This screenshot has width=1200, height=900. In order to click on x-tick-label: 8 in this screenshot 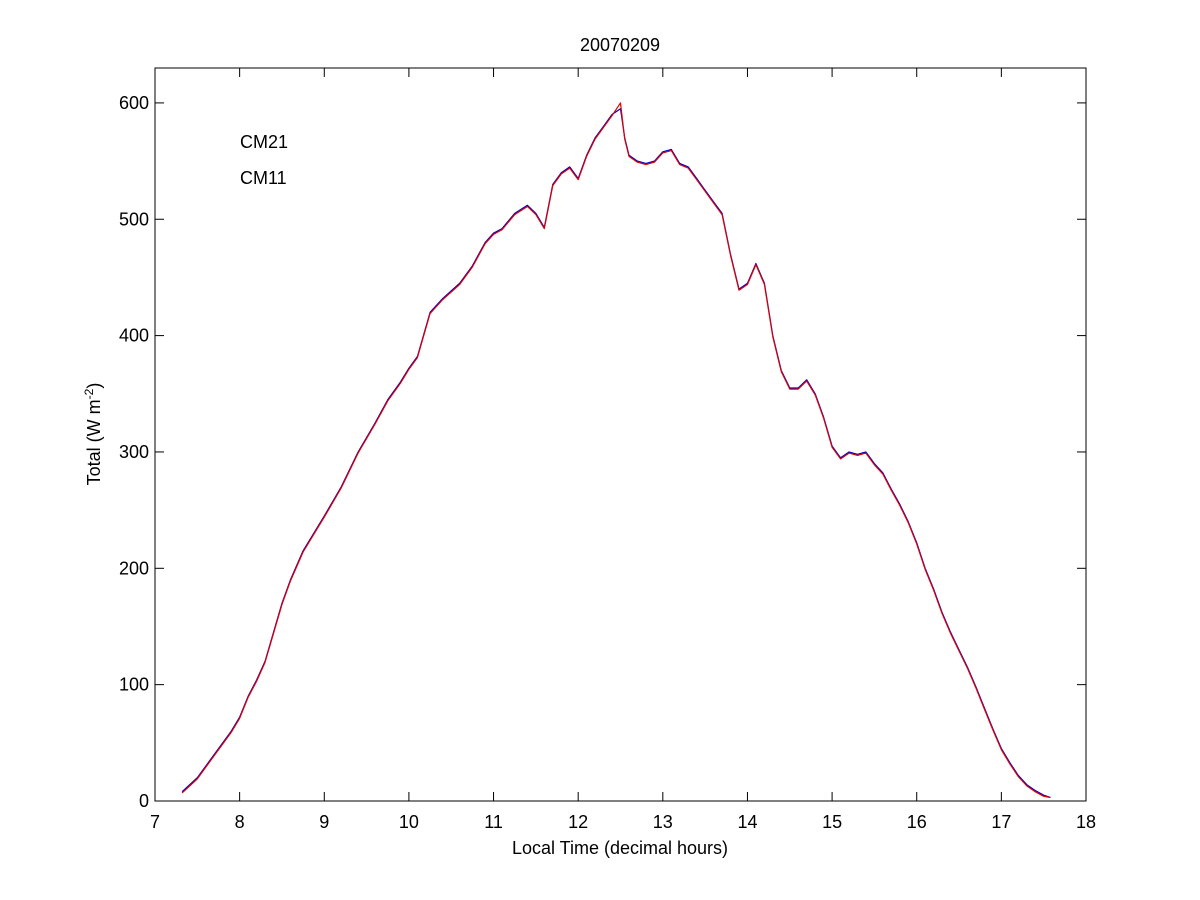, I will do `click(240, 822)`.